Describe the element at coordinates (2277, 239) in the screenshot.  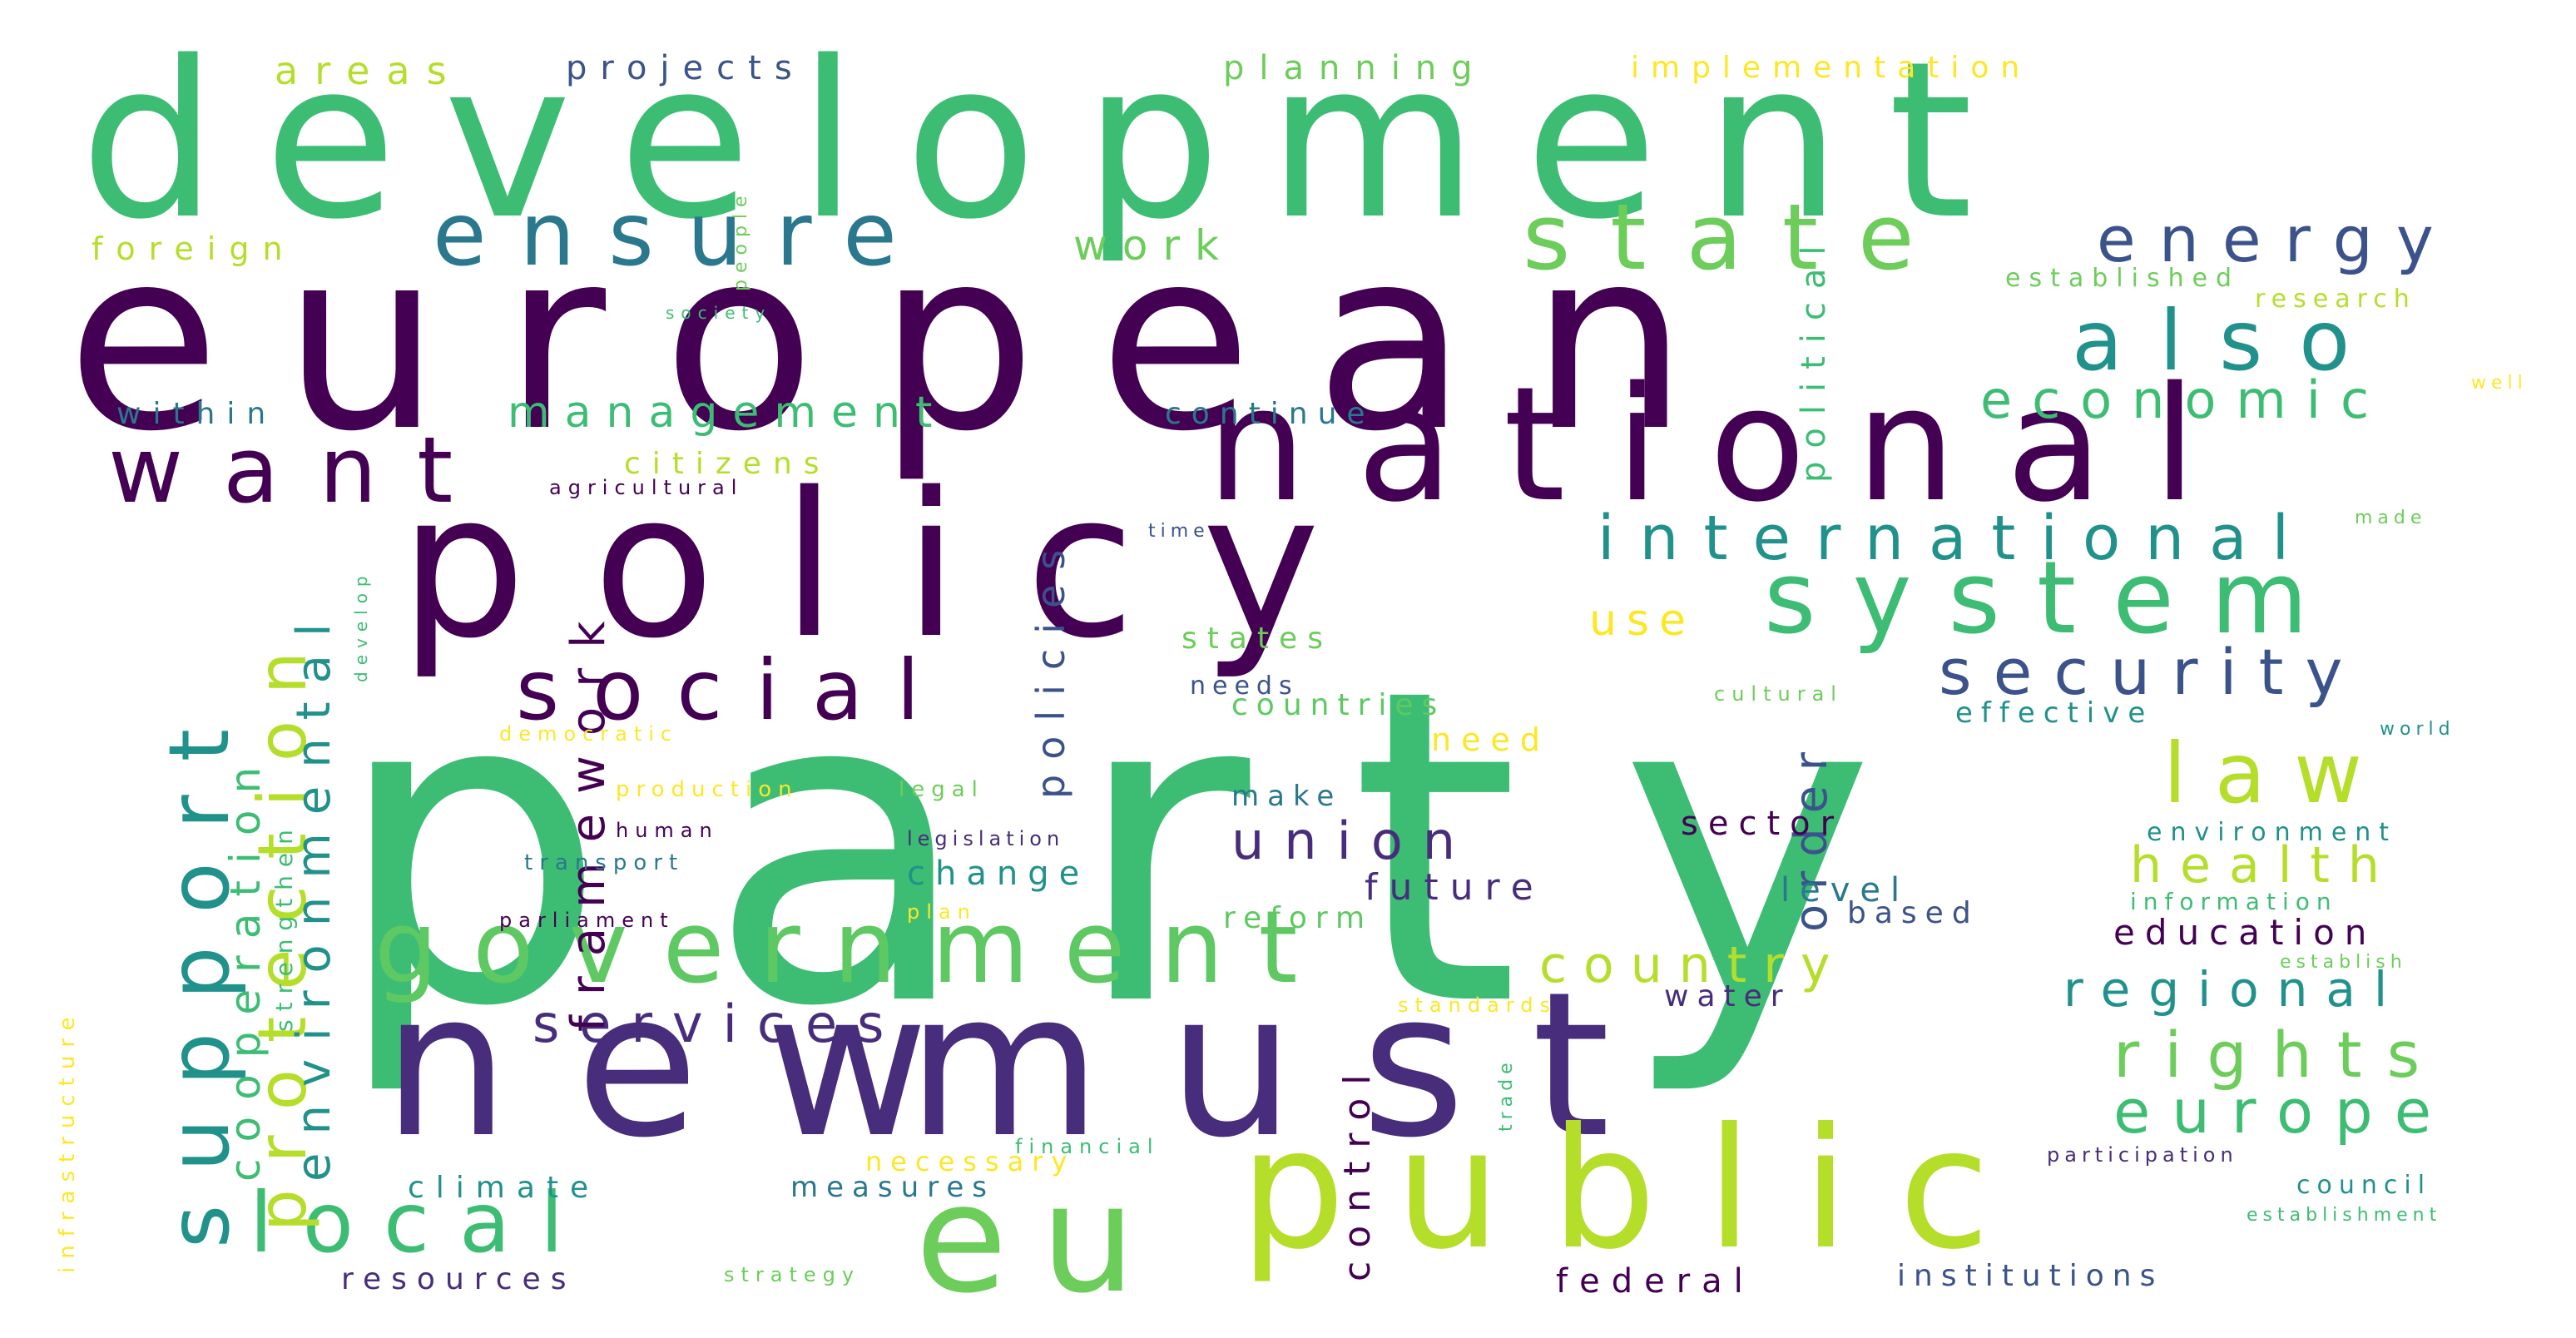
I see `word-energy: energy` at that location.